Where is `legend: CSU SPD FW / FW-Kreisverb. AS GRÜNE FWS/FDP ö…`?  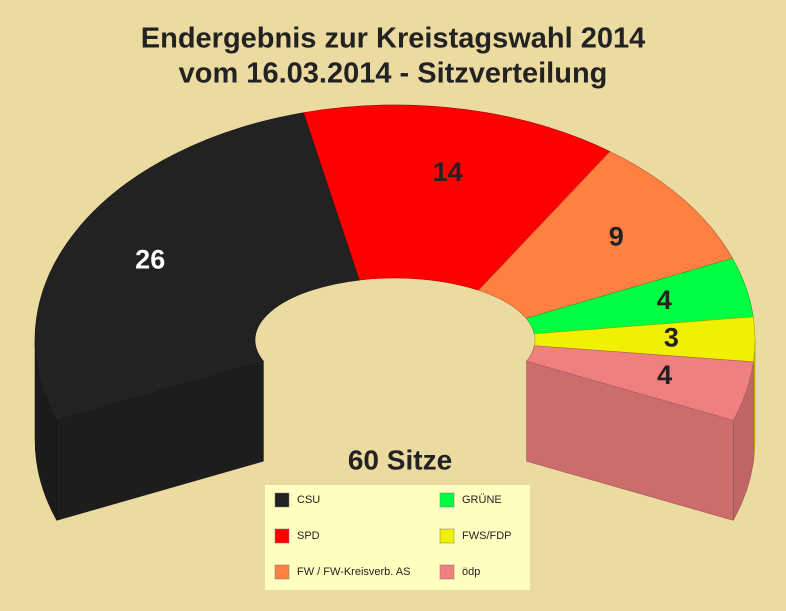 legend: CSU SPD FW / FW-Kreisverb. AS GRÜNE FWS/FDP ö… is located at coordinates (393, 536).